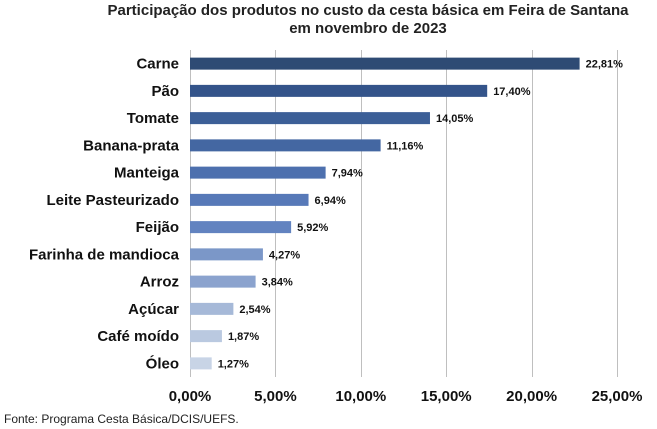  Describe the element at coordinates (153, 118) in the screenshot. I see `category-label: Tomate` at that location.